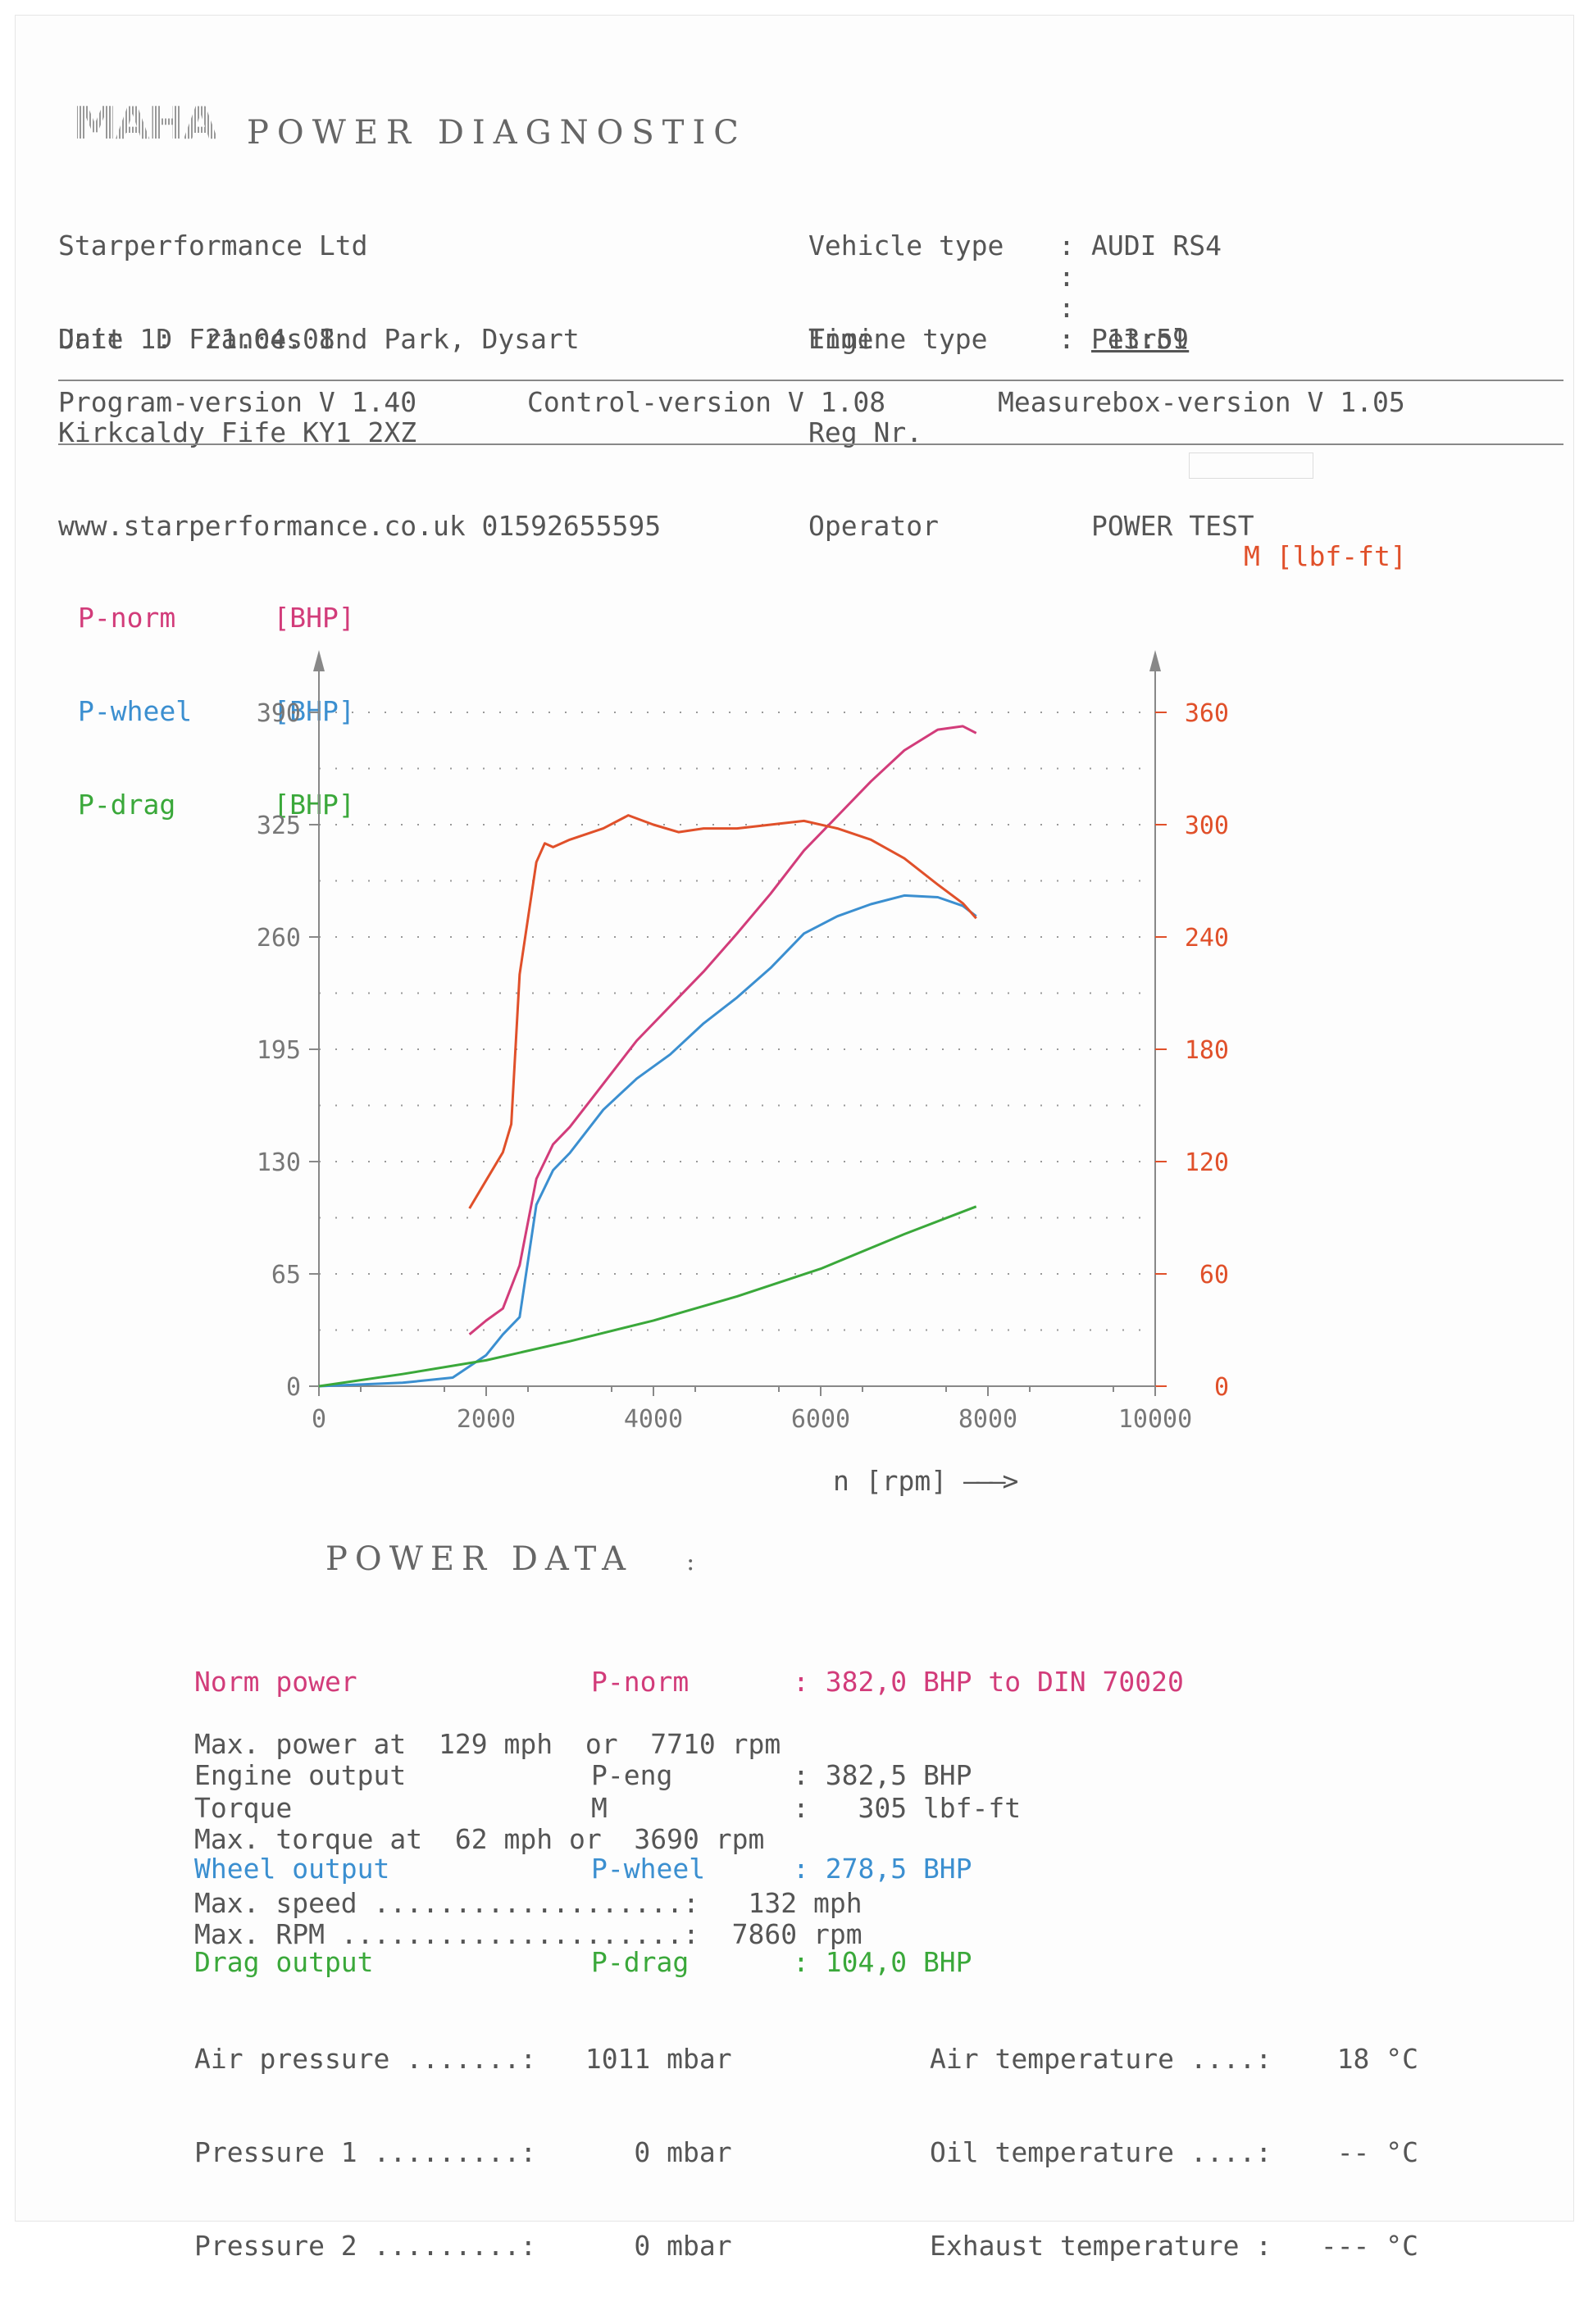 The image size is (1593, 2324). Describe the element at coordinates (279, 713) in the screenshot. I see `y-tick-label-left: 390` at that location.